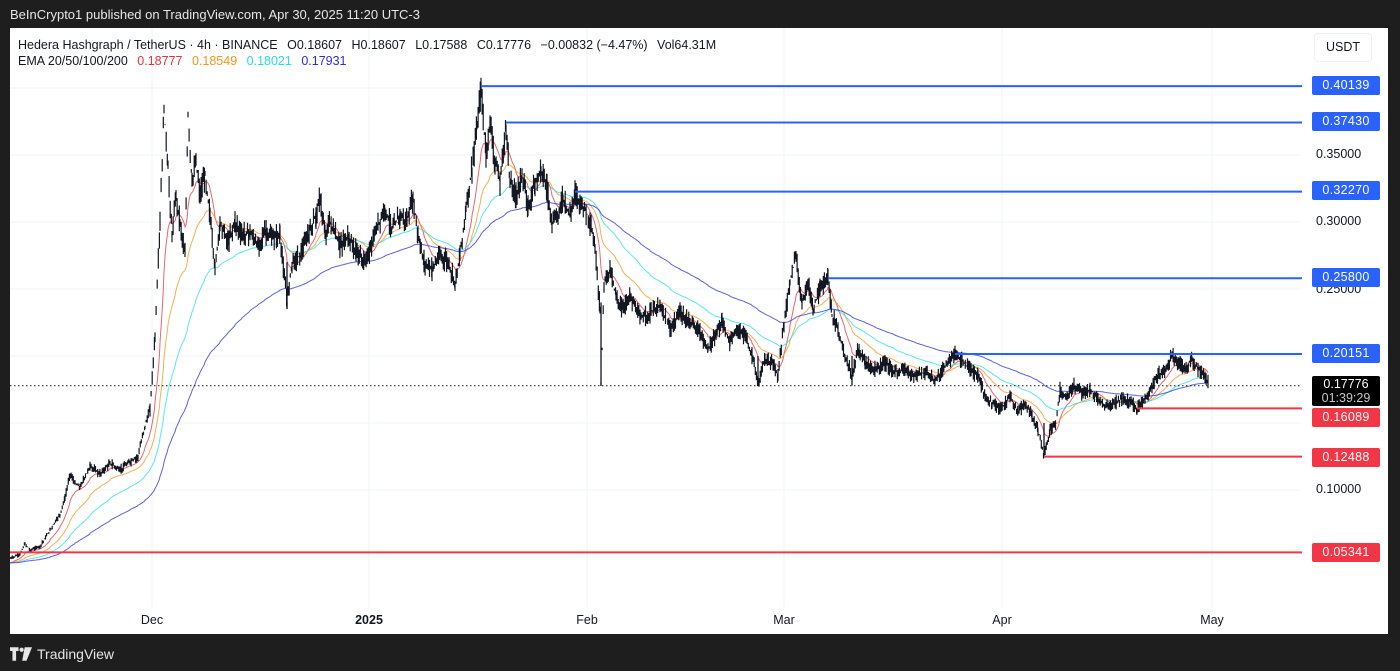  Describe the element at coordinates (378, 45) in the screenshot. I see `ohlc-high: H0.18607` at that location.